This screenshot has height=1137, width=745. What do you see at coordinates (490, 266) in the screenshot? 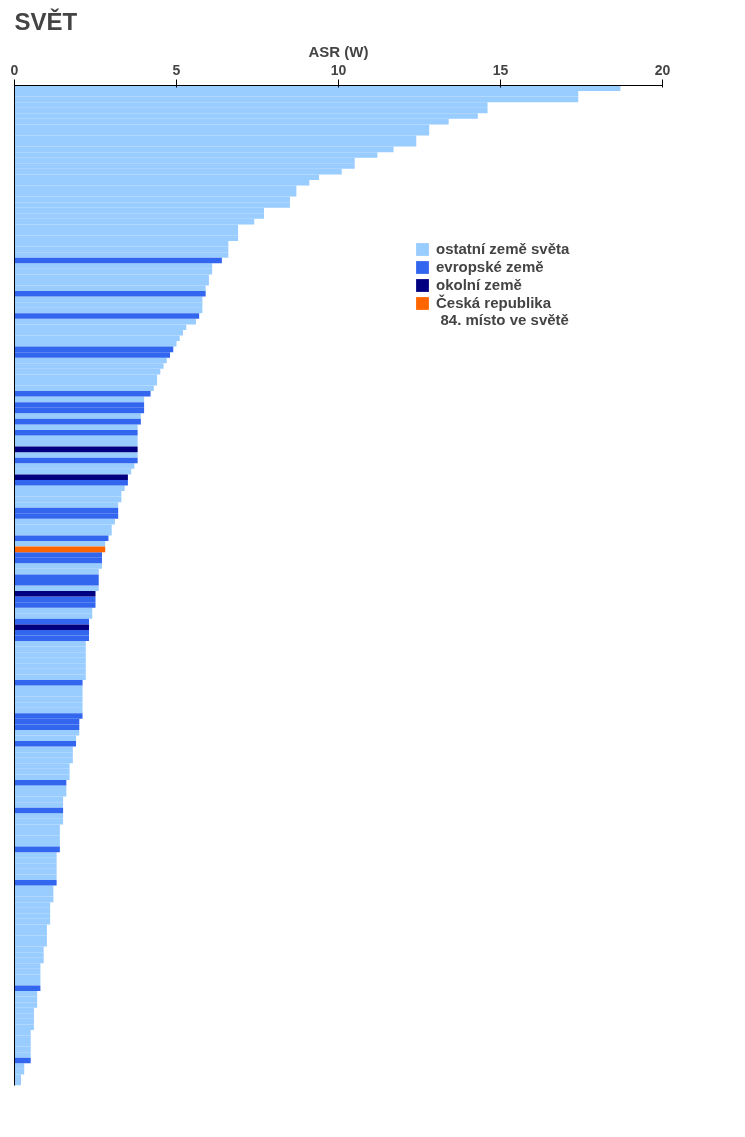
I see `legend-label: evropské země` at bounding box center [490, 266].